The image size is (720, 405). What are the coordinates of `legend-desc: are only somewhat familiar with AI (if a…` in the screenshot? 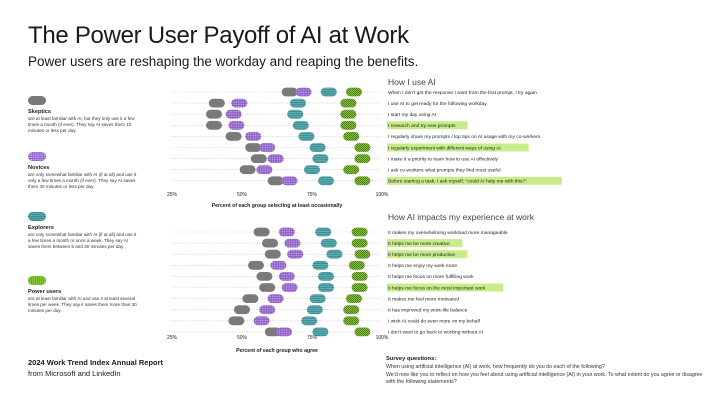 It's located at (82, 180).